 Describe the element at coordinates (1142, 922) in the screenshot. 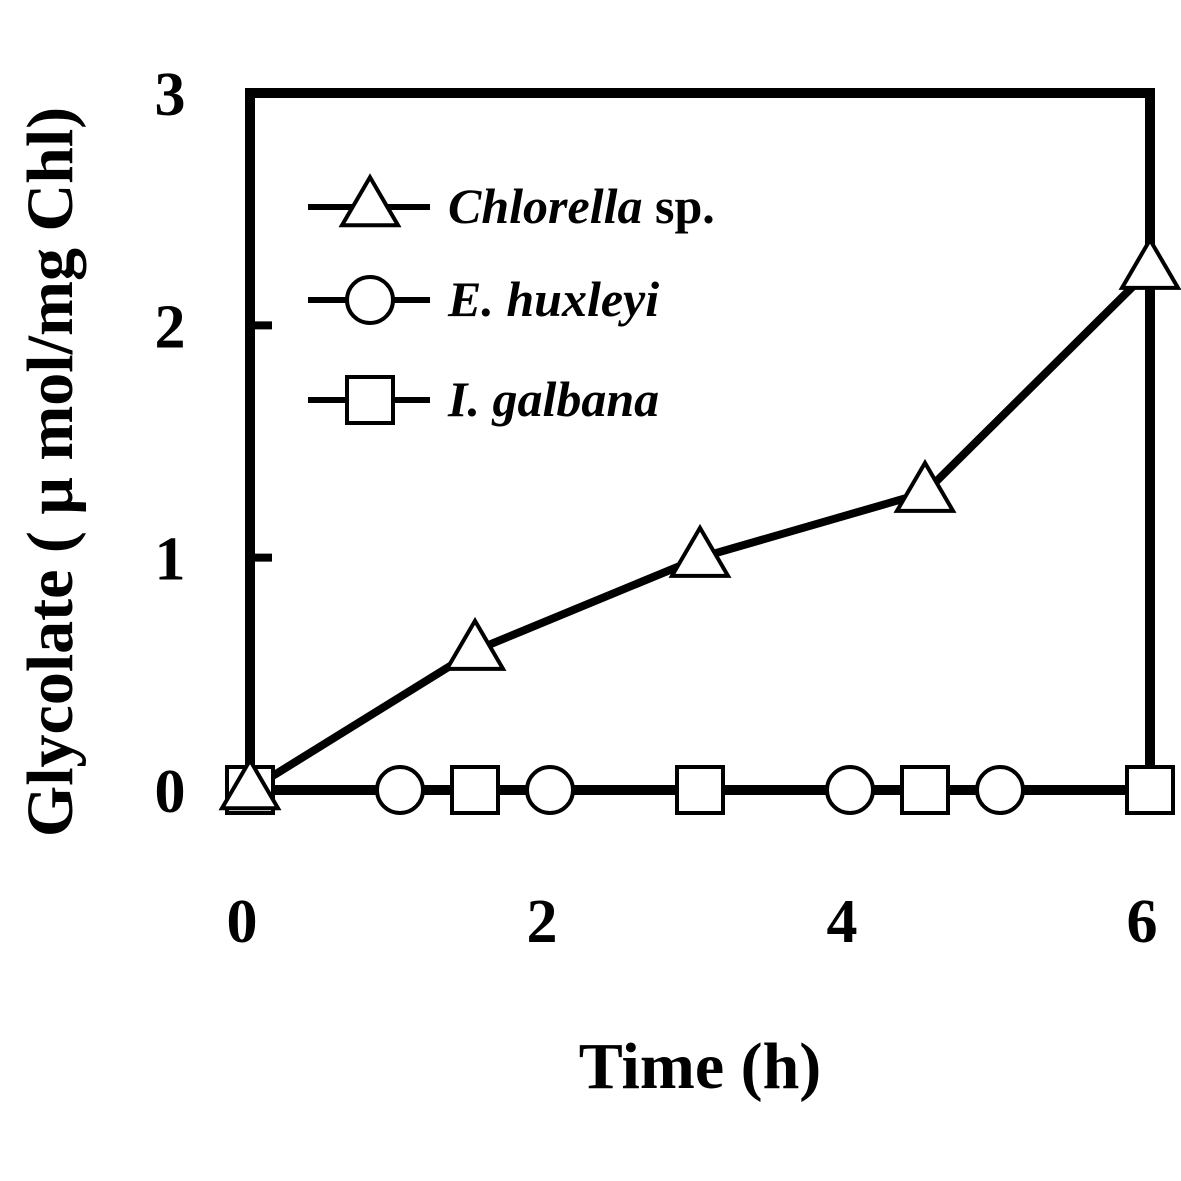

I see `x-tick-label: 6` at that location.